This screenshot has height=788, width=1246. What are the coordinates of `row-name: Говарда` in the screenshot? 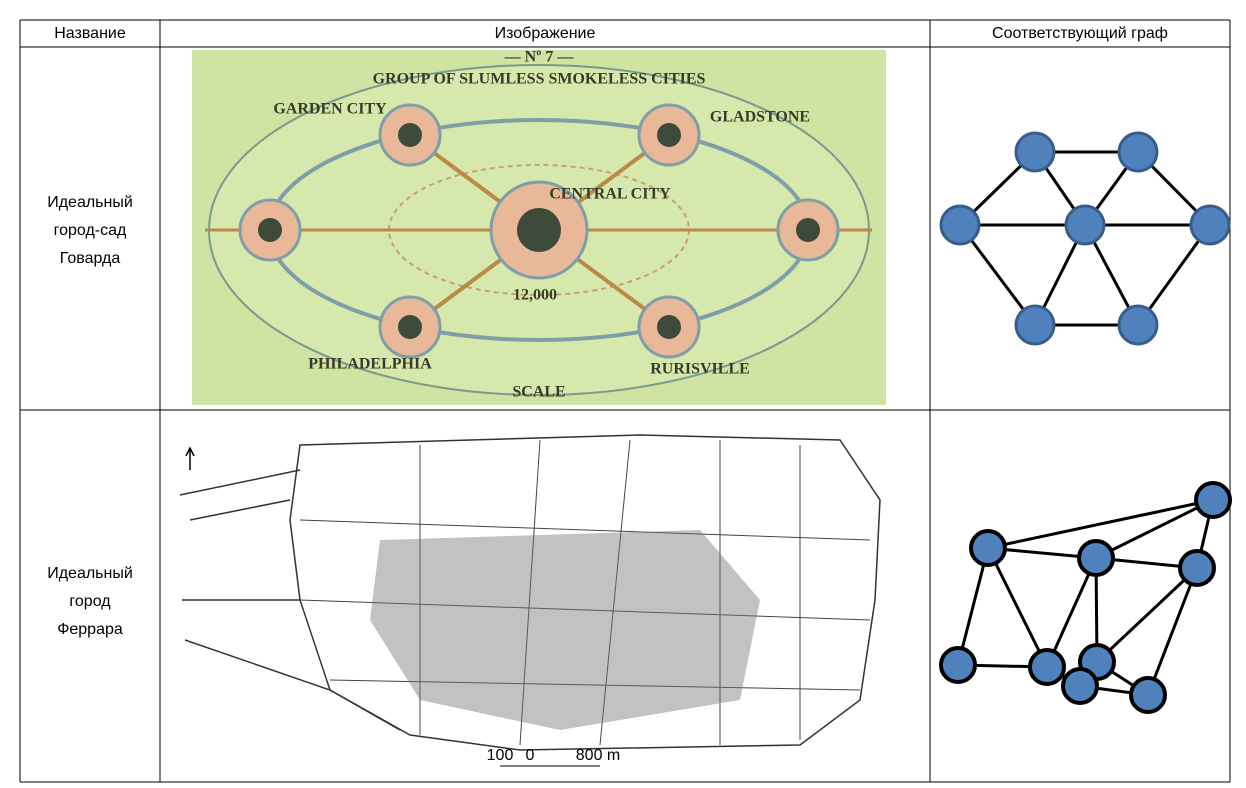 It's located at (90, 258).